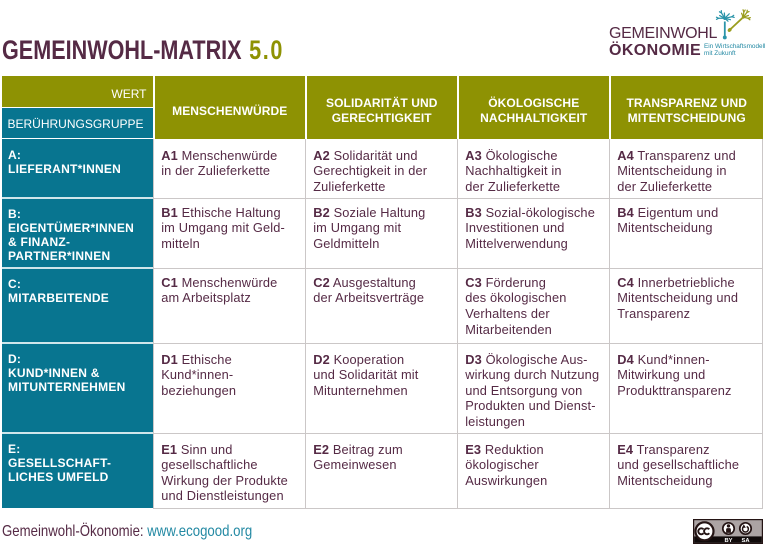  What do you see at coordinates (728, 541) in the screenshot?
I see `svg-text: BY` at bounding box center [728, 541].